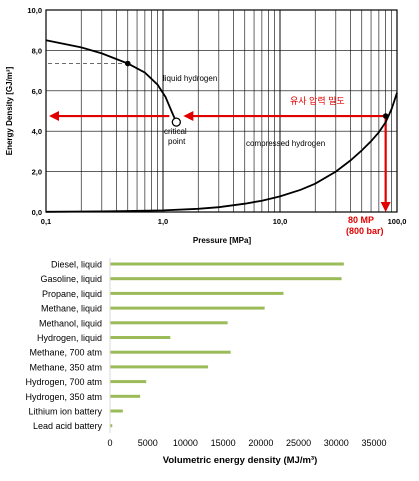 This screenshot has height=481, width=419. I want to click on x-tick-label: 5000, so click(148, 443).